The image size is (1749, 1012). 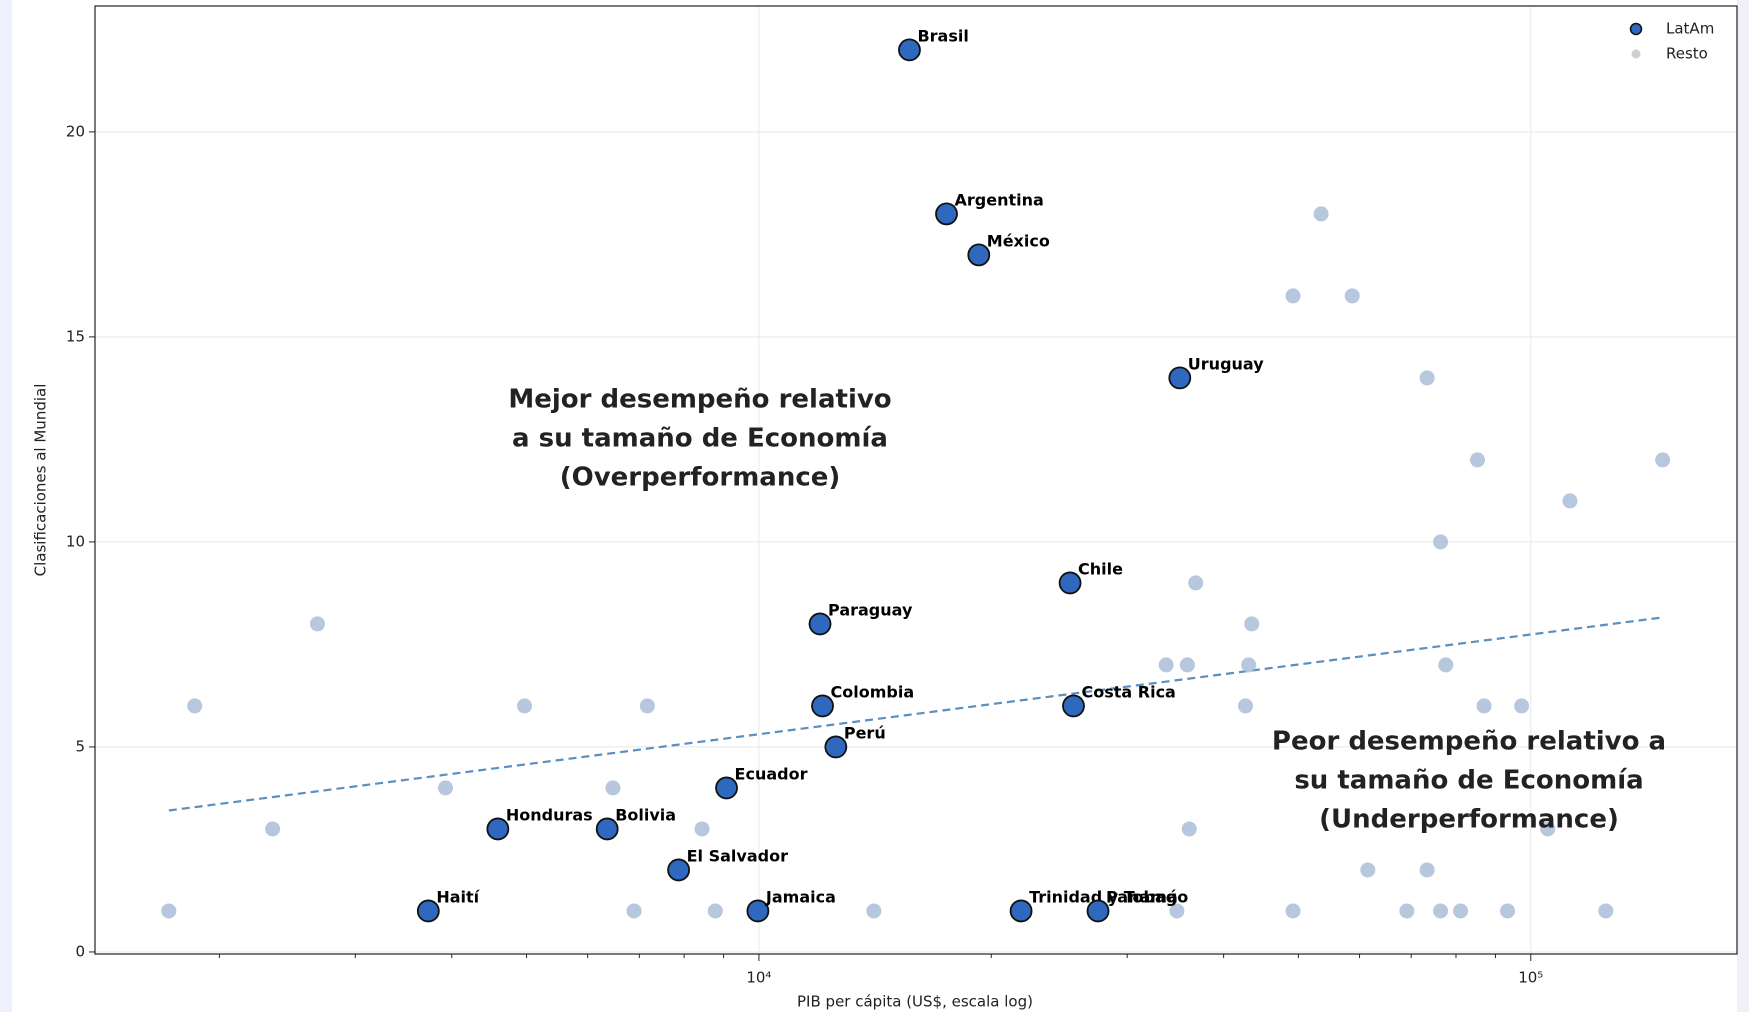 I want to click on point-label: Paraguay, so click(x=870, y=609).